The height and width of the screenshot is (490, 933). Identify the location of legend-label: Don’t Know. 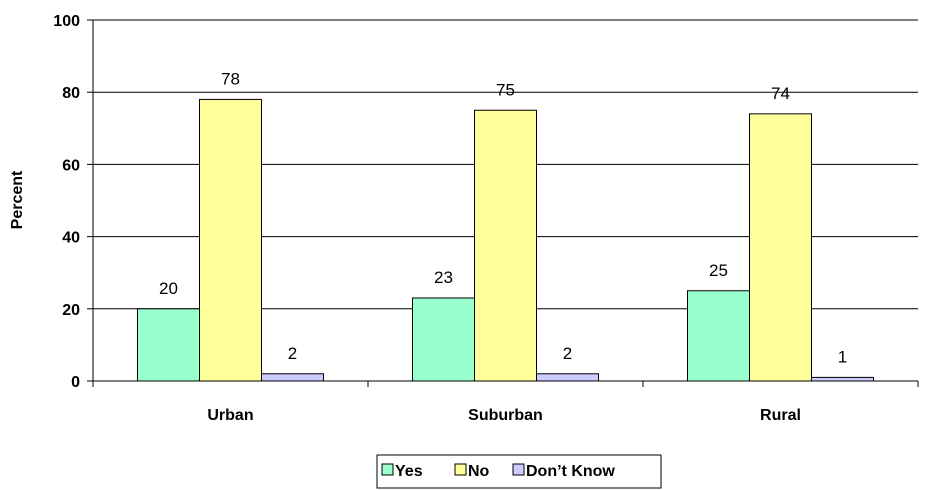
(570, 471).